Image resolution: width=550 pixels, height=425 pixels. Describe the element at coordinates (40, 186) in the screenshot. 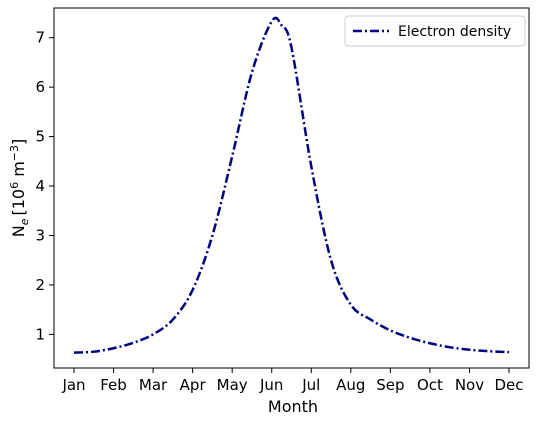

I see `y-tick-label: 4` at that location.